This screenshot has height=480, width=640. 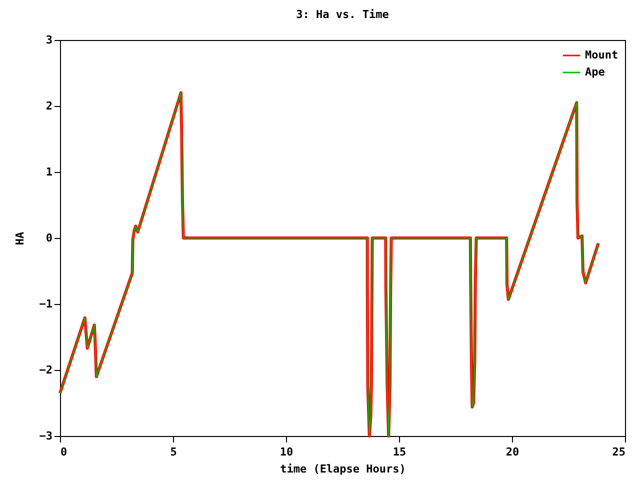 I want to click on x-tick-label: 0, so click(x=64, y=452).